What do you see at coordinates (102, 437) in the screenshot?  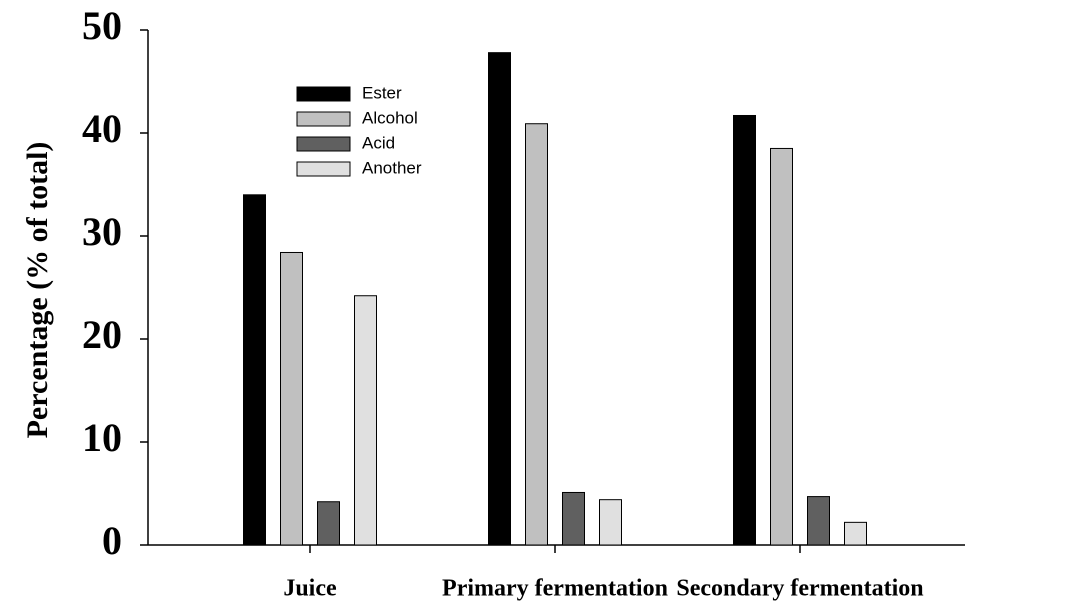 I see `y-tick-label: 10` at bounding box center [102, 437].